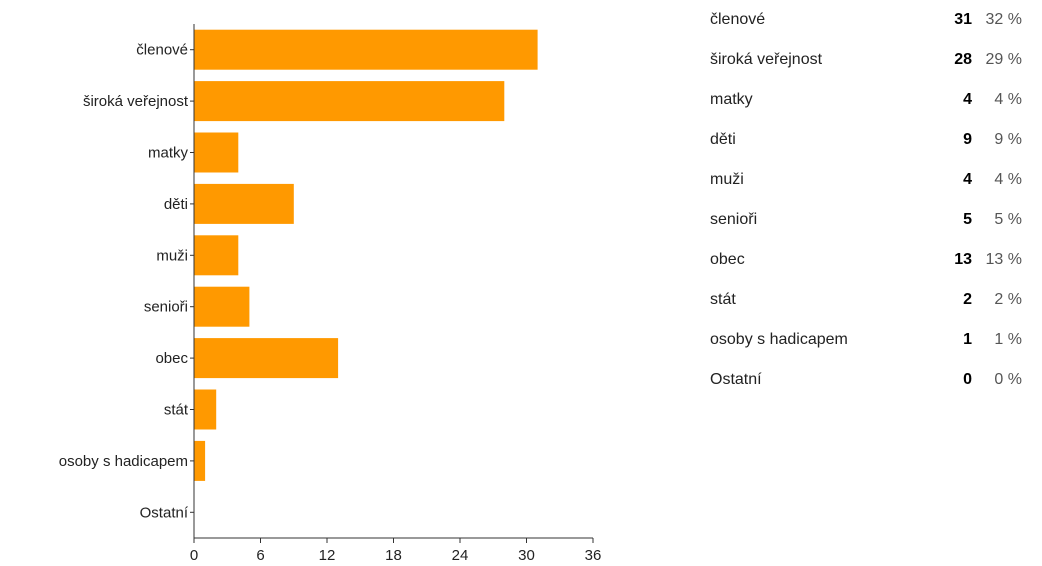 The width and height of the screenshot is (1042, 566). What do you see at coordinates (166, 307) in the screenshot?
I see `category-label: senioři` at bounding box center [166, 307].